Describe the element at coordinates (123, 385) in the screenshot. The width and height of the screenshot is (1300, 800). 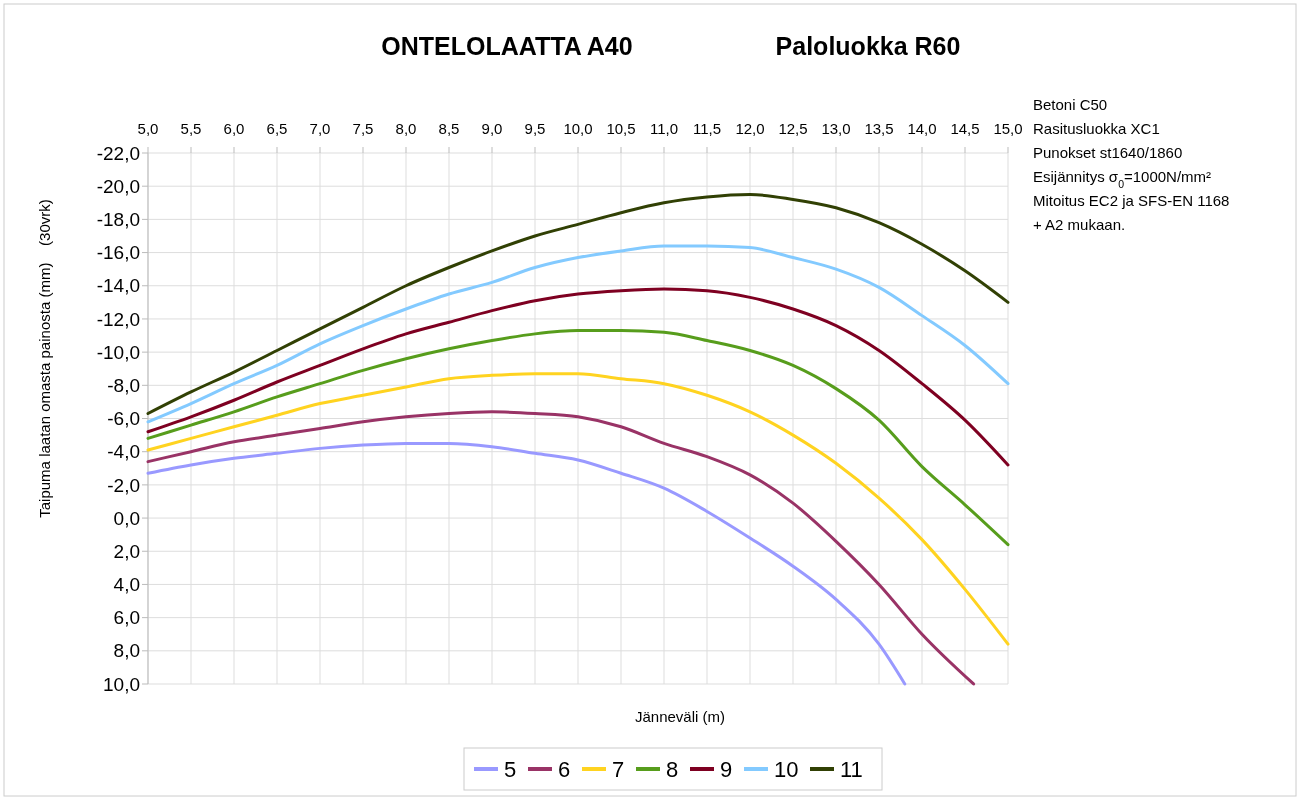
I see `y-tick-label: -8,0` at that location.